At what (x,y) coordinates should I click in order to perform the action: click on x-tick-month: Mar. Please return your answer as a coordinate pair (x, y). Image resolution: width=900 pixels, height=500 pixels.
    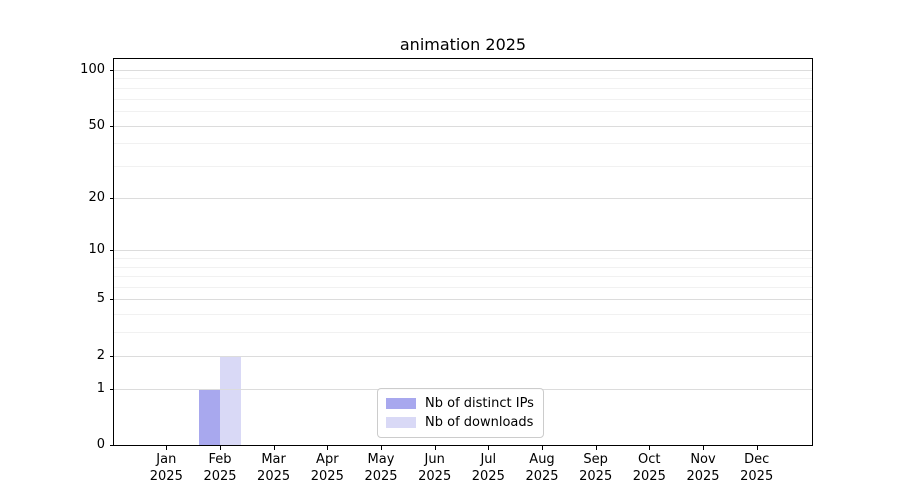
    Looking at the image, I should click on (273, 459).